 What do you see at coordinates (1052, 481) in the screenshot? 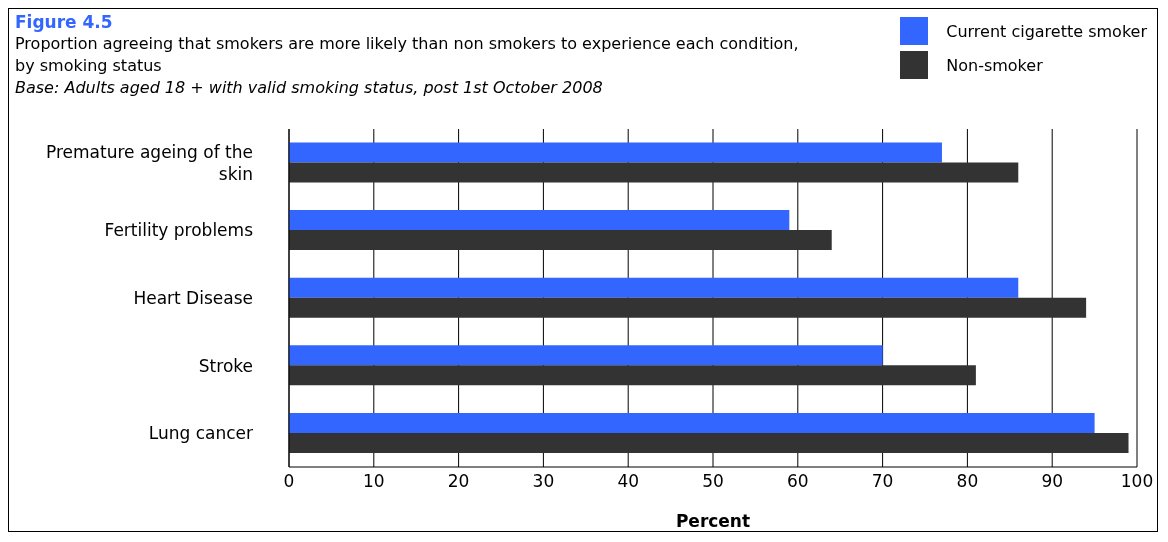
I see `x-tick-label: 90` at bounding box center [1052, 481].